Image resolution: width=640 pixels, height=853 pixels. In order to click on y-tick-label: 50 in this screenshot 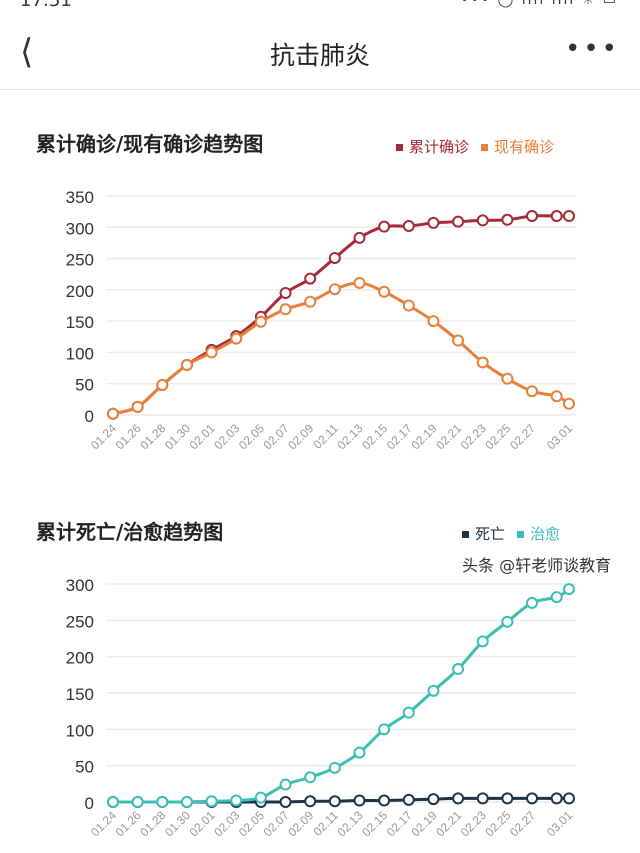, I will do `click(84, 385)`.